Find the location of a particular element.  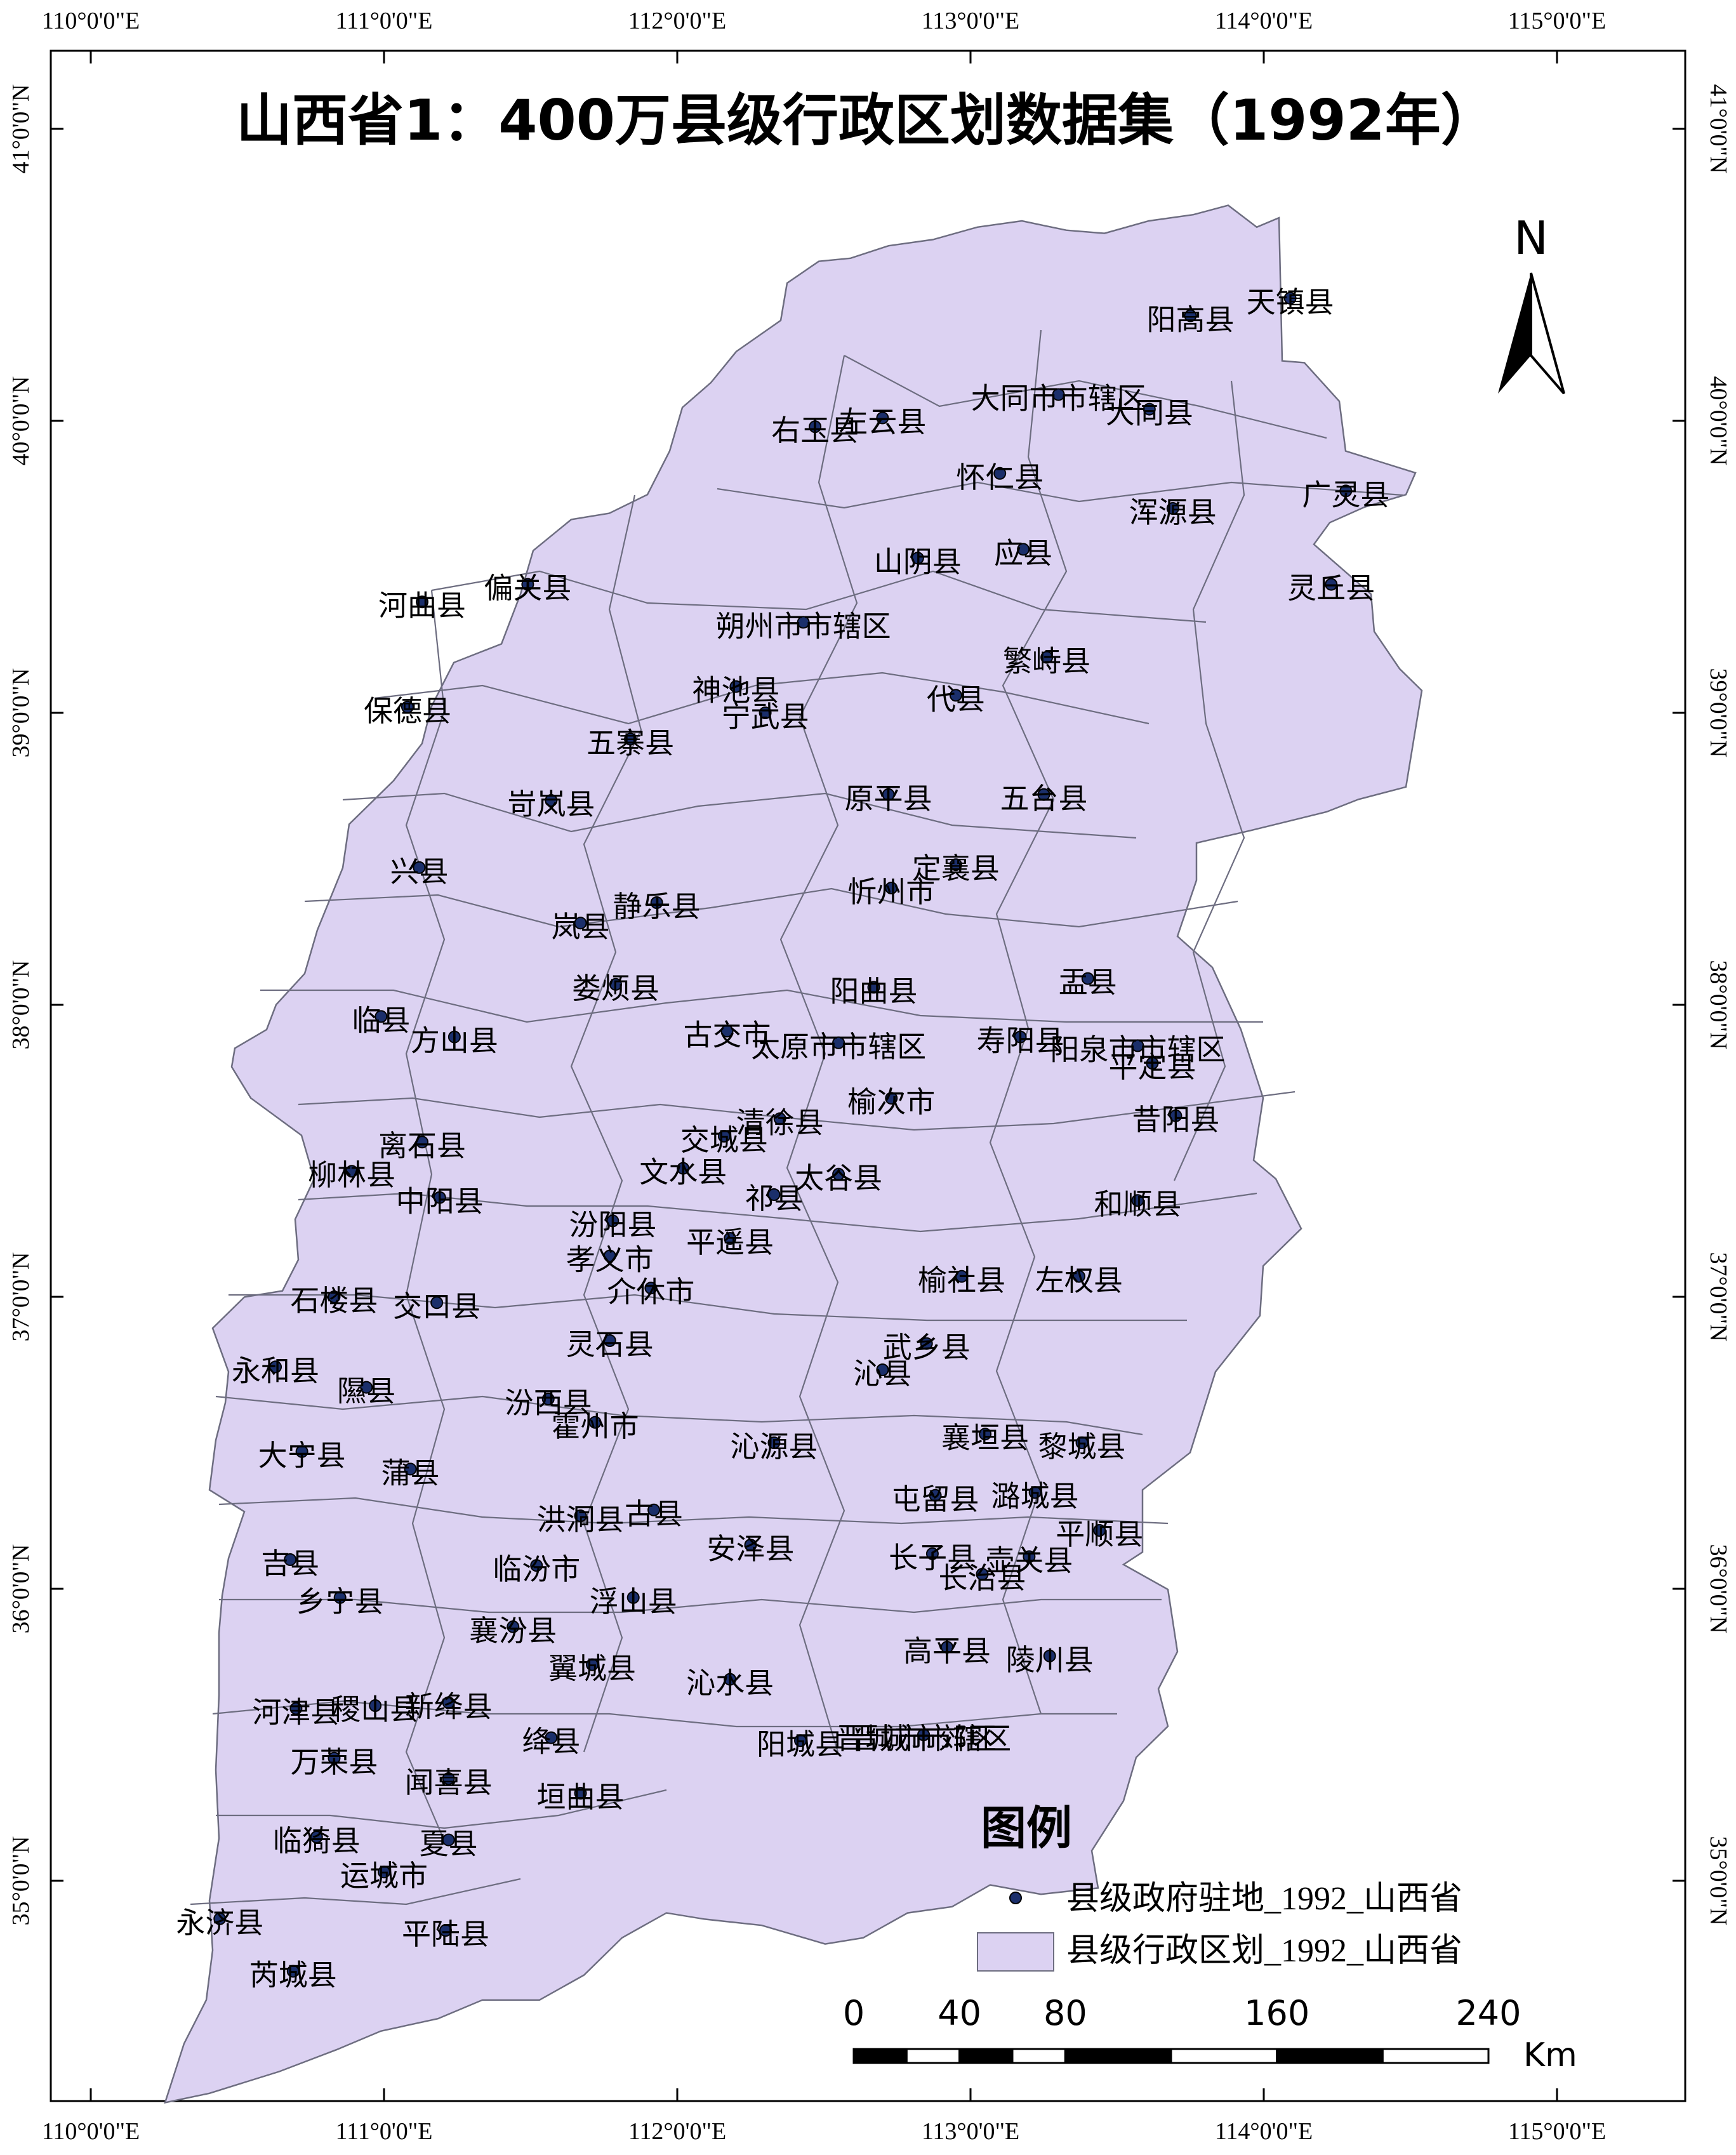

county-label: 岚县 is located at coordinates (581, 927).